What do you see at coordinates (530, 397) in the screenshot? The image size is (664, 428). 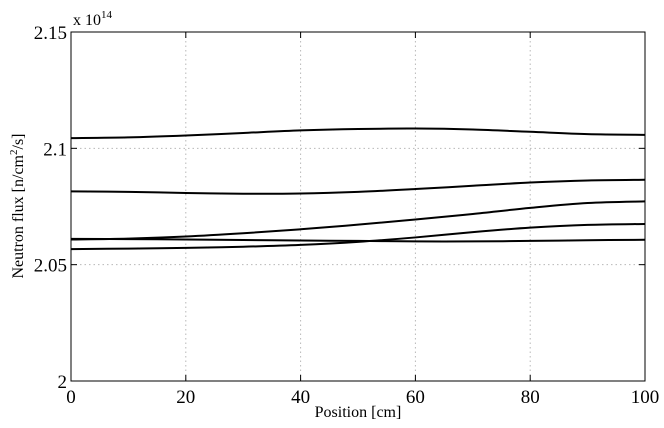 I see `x-tick-label: 80` at bounding box center [530, 397].